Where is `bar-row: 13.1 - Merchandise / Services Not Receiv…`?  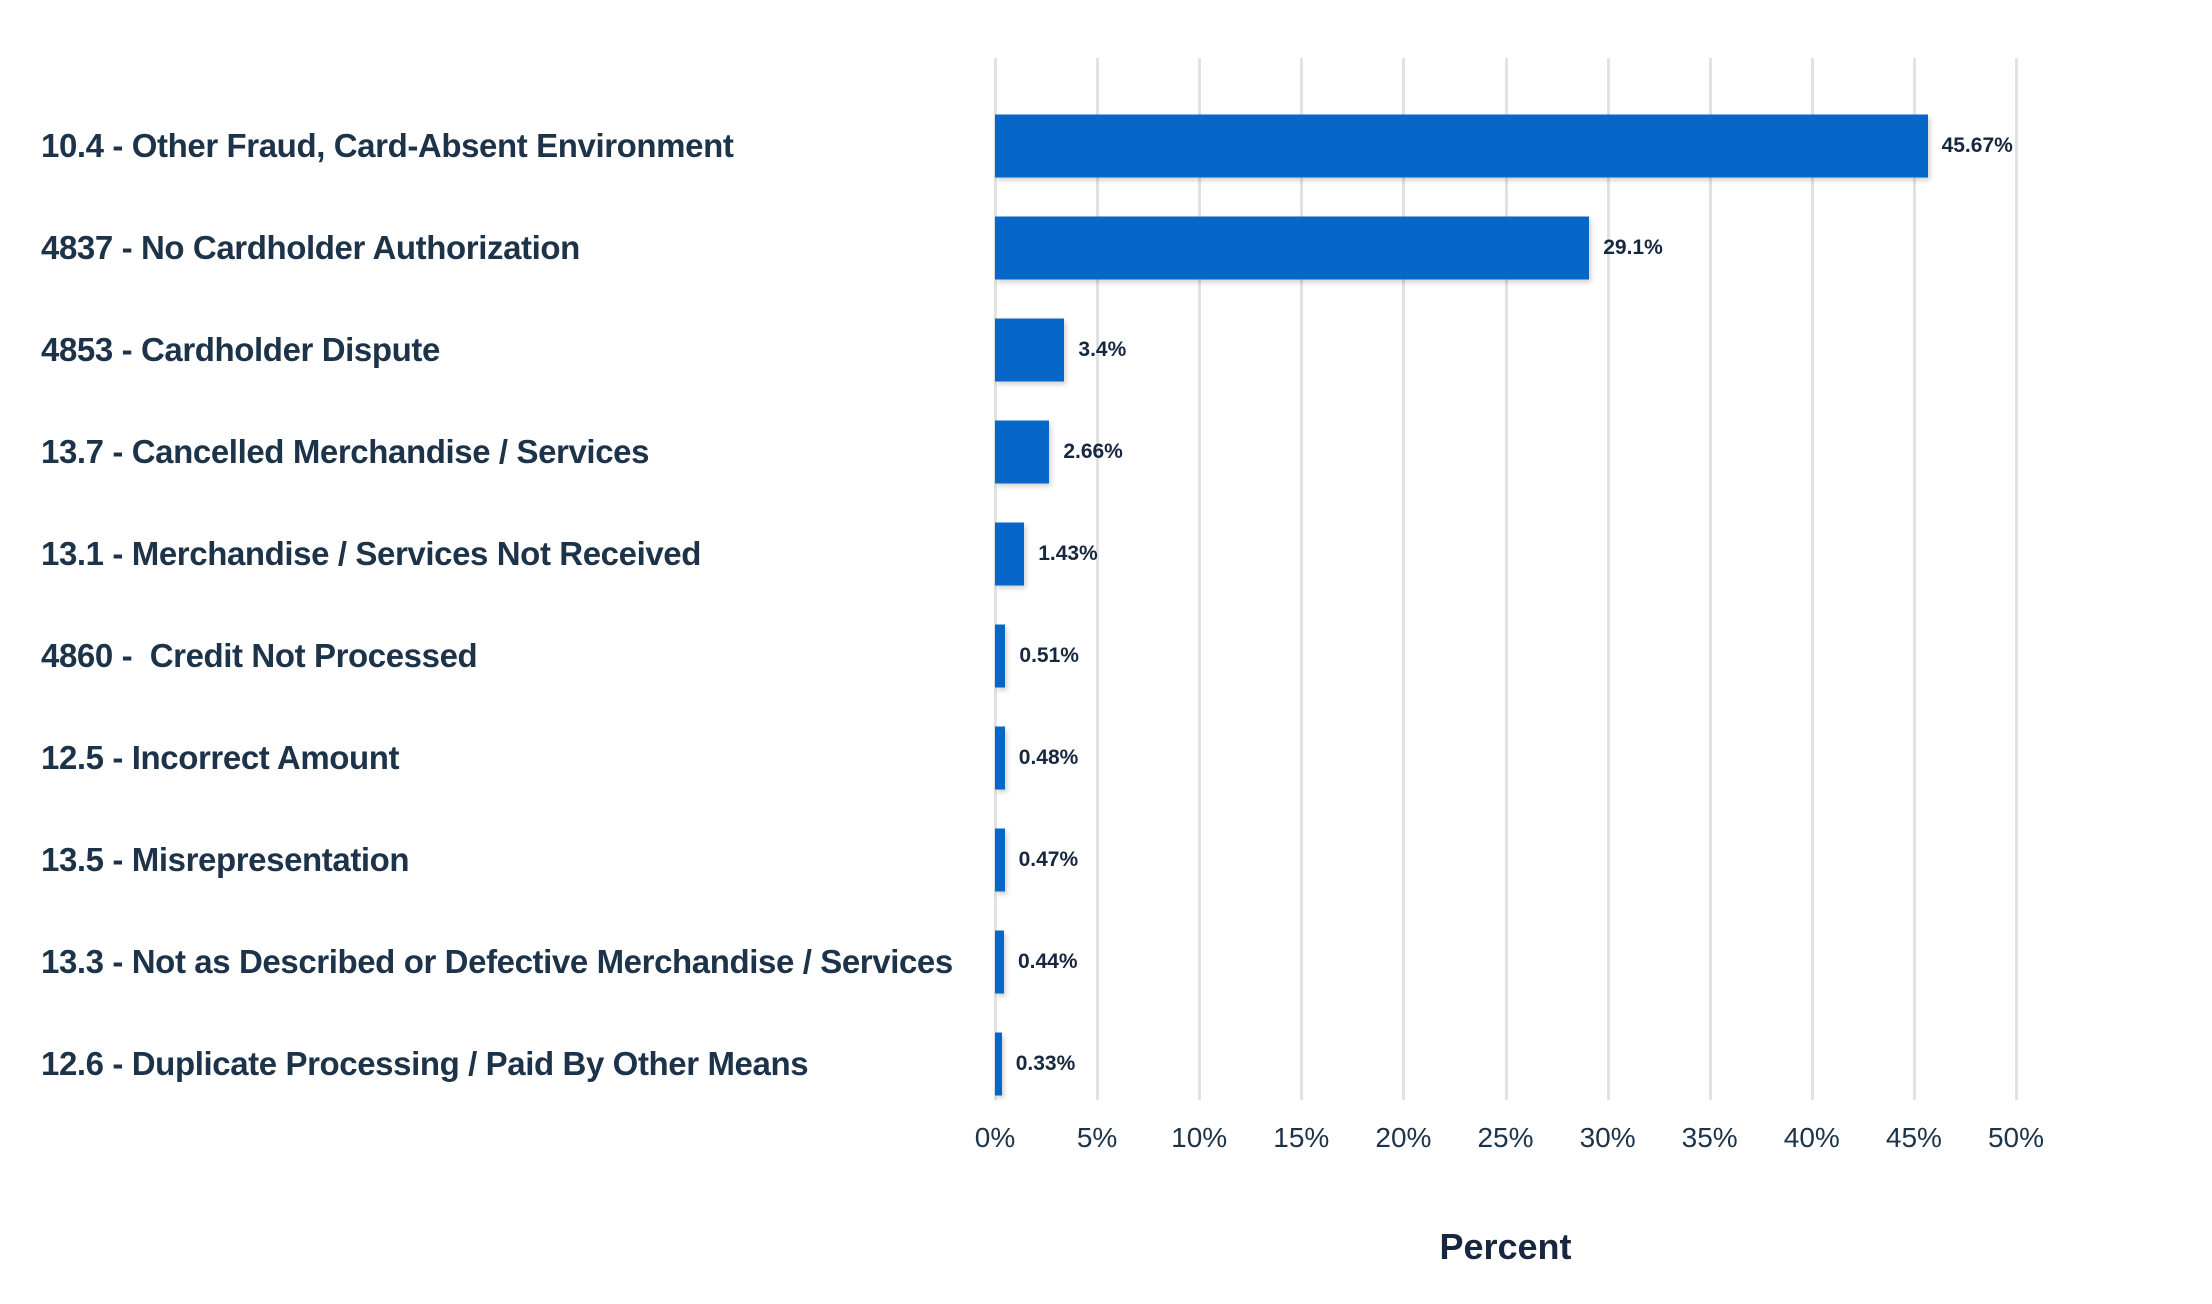
bar-row: 13.1 - Merchandise / Services Not Receiv… is located at coordinates (1106, 554).